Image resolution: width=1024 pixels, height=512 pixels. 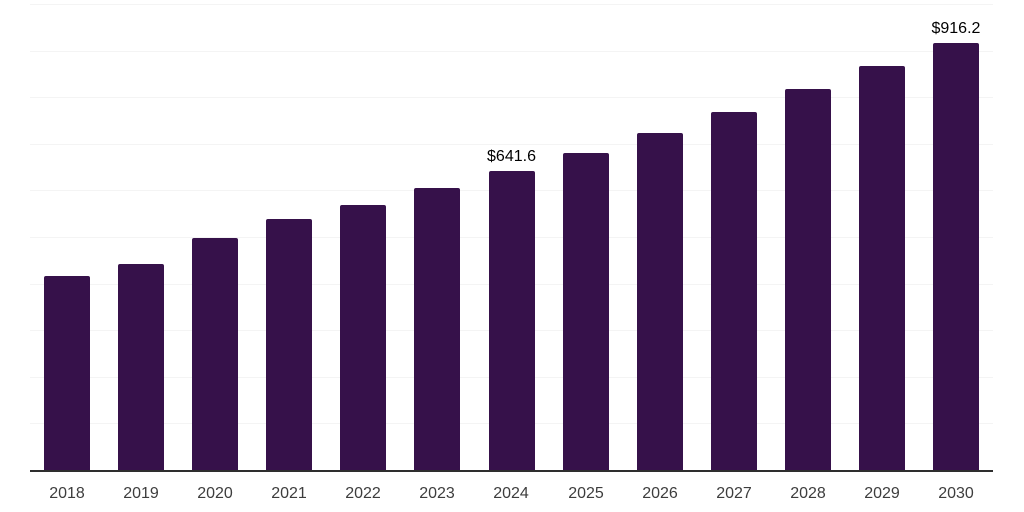 What do you see at coordinates (734, 493) in the screenshot?
I see `x-tick-label-2027: 2027` at bounding box center [734, 493].